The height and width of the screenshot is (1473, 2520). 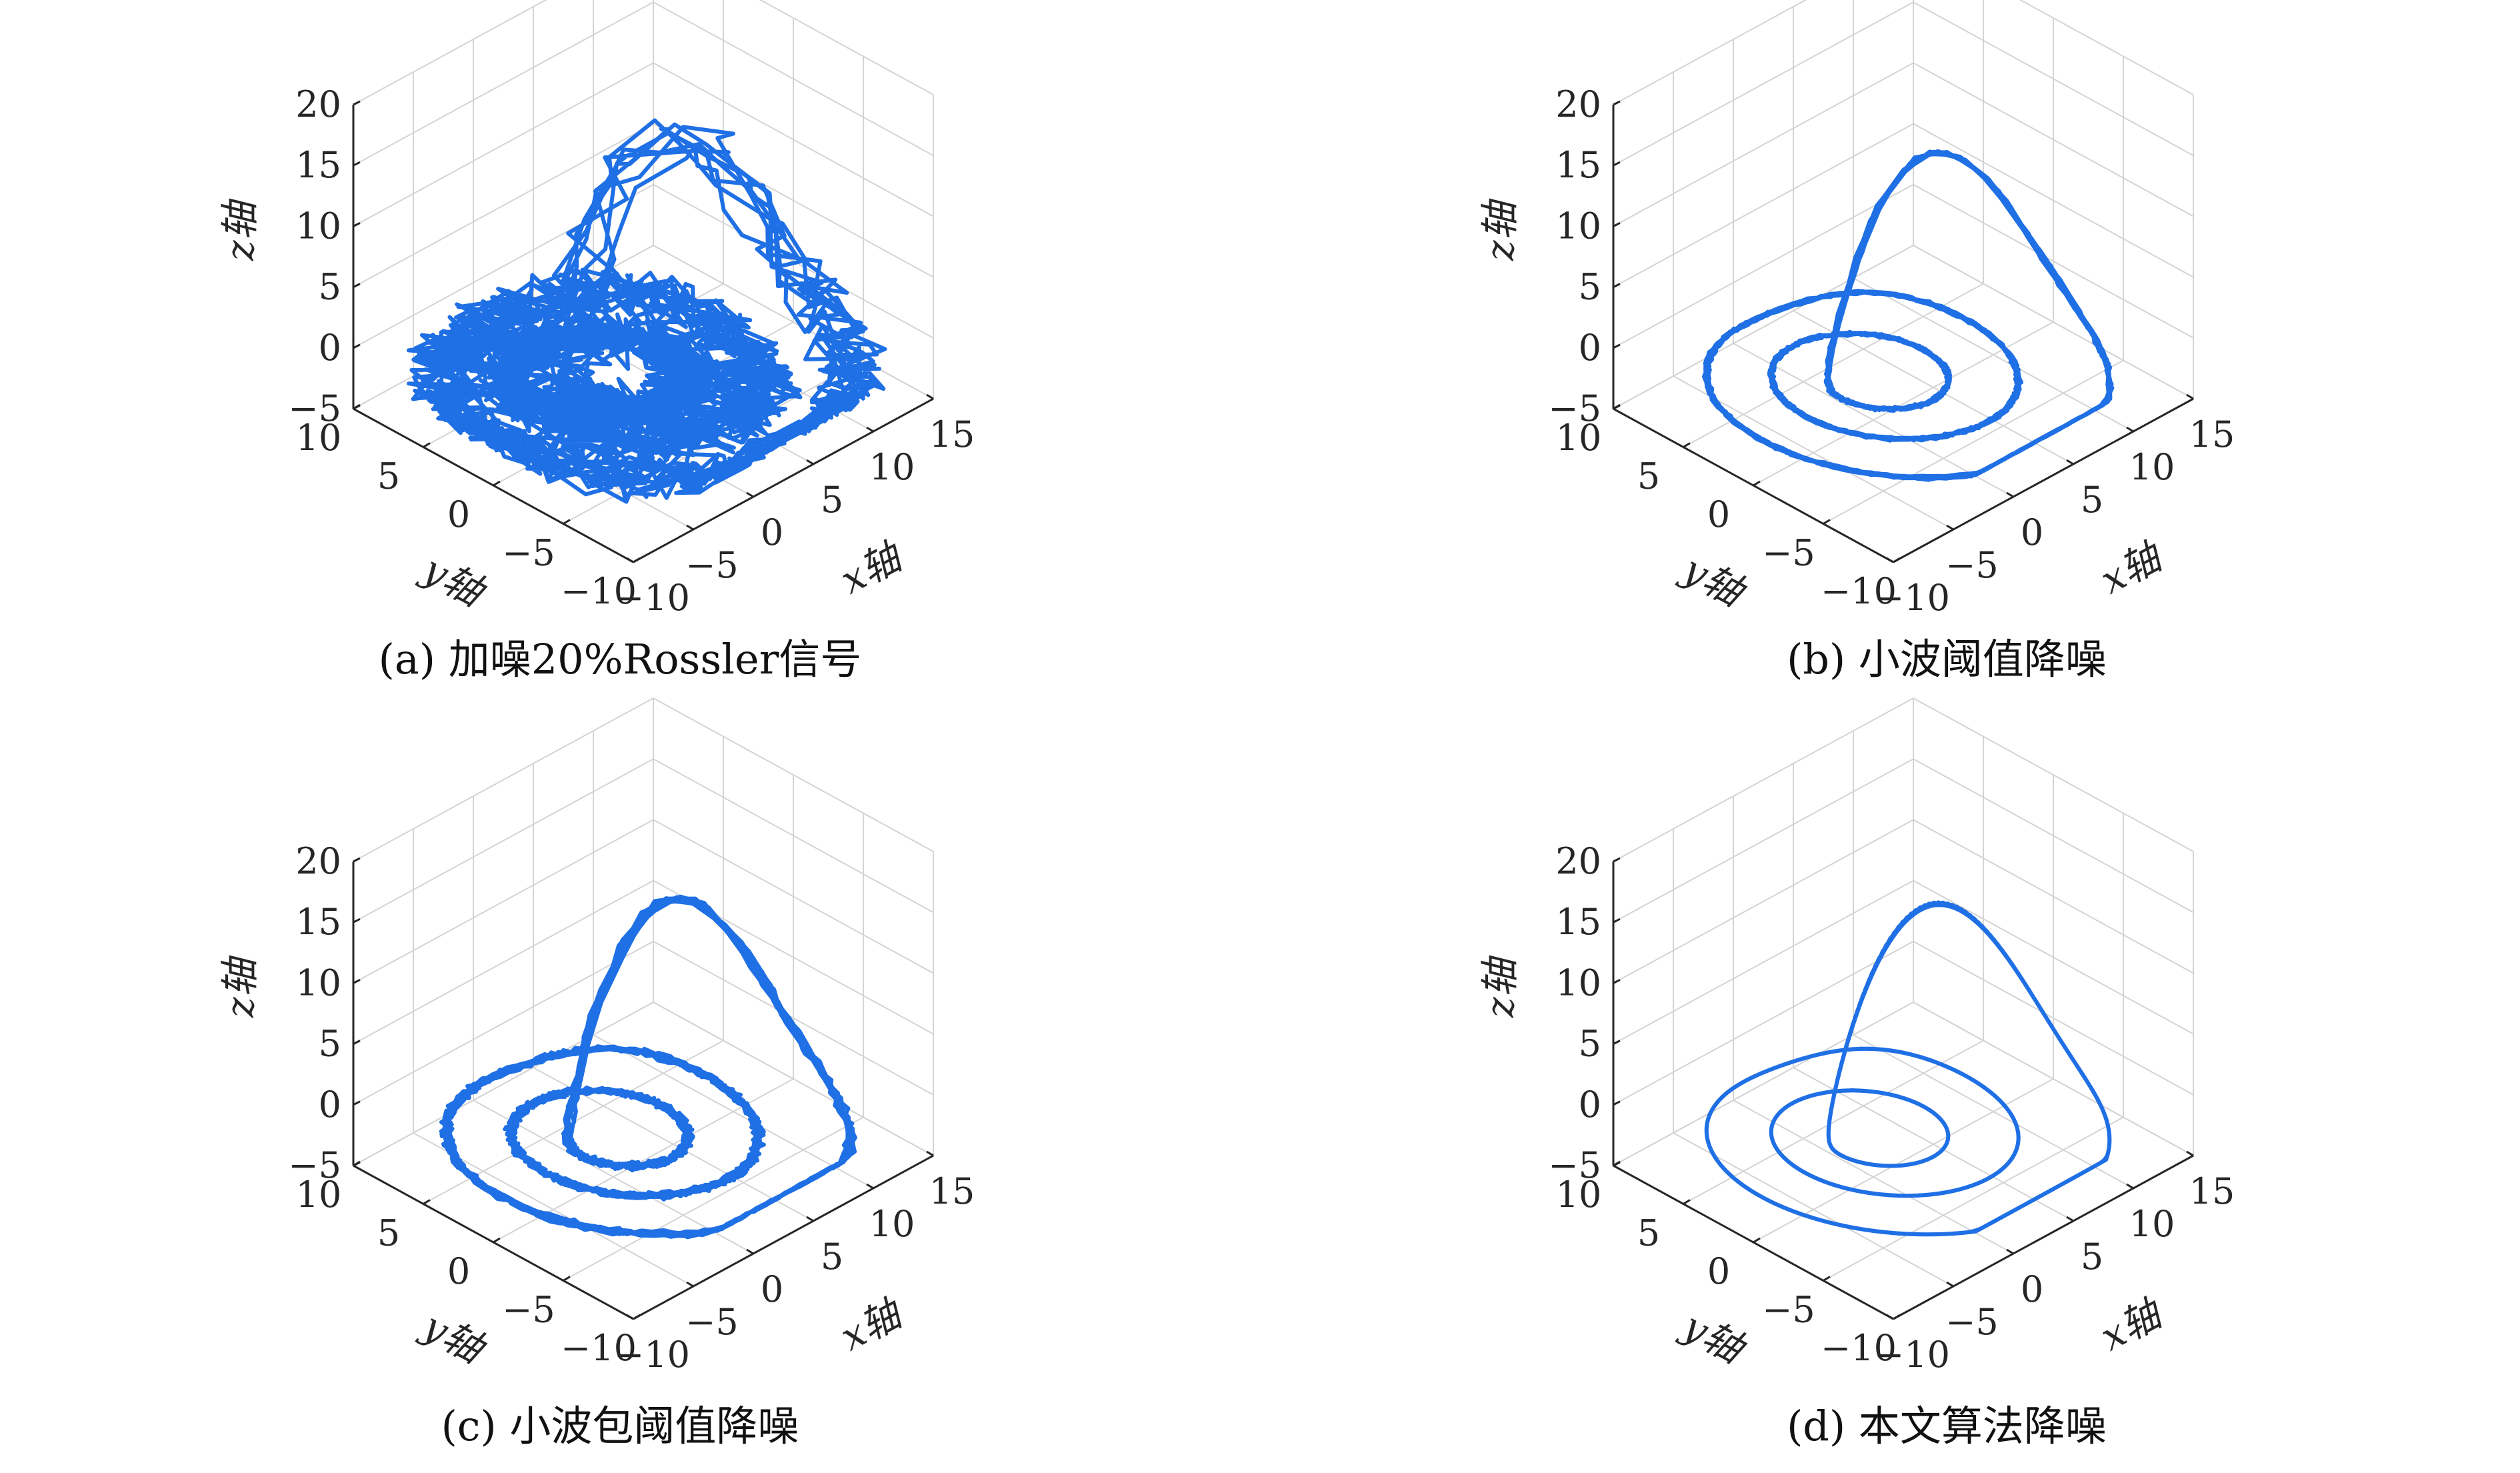 What do you see at coordinates (620, 1426) in the screenshot?
I see `panel-caption: (c) 小波包阈值降噪` at bounding box center [620, 1426].